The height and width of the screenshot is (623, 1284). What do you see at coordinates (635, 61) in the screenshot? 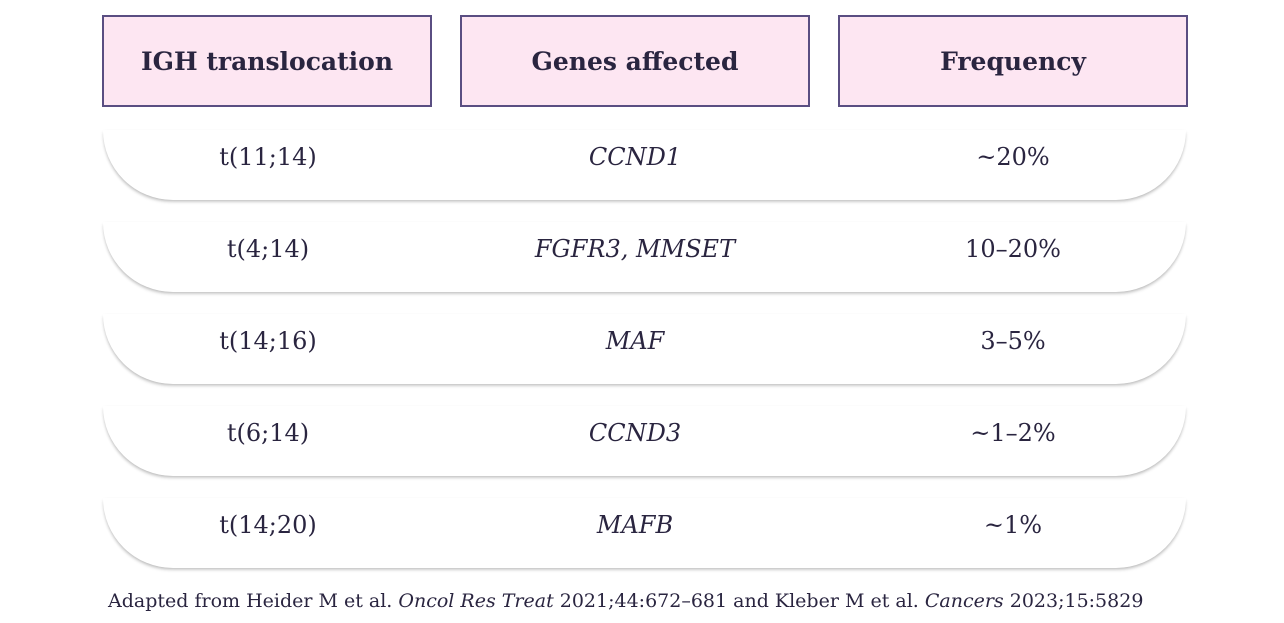
I see `header-genes-affected: Genes affected` at bounding box center [635, 61].